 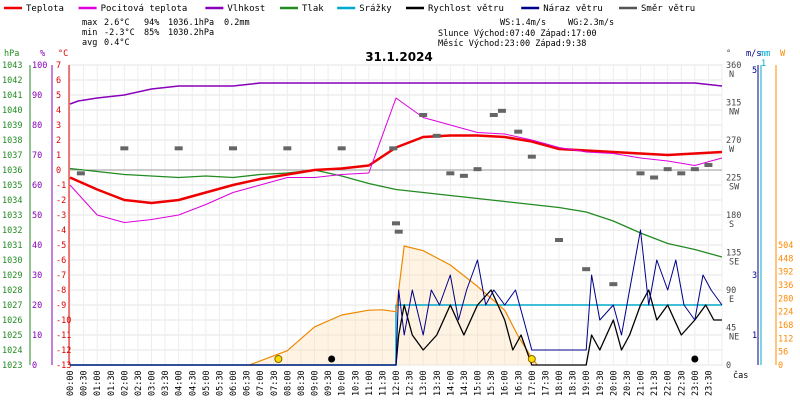 I want to click on series-radiation-area, so click(x=393, y=305).